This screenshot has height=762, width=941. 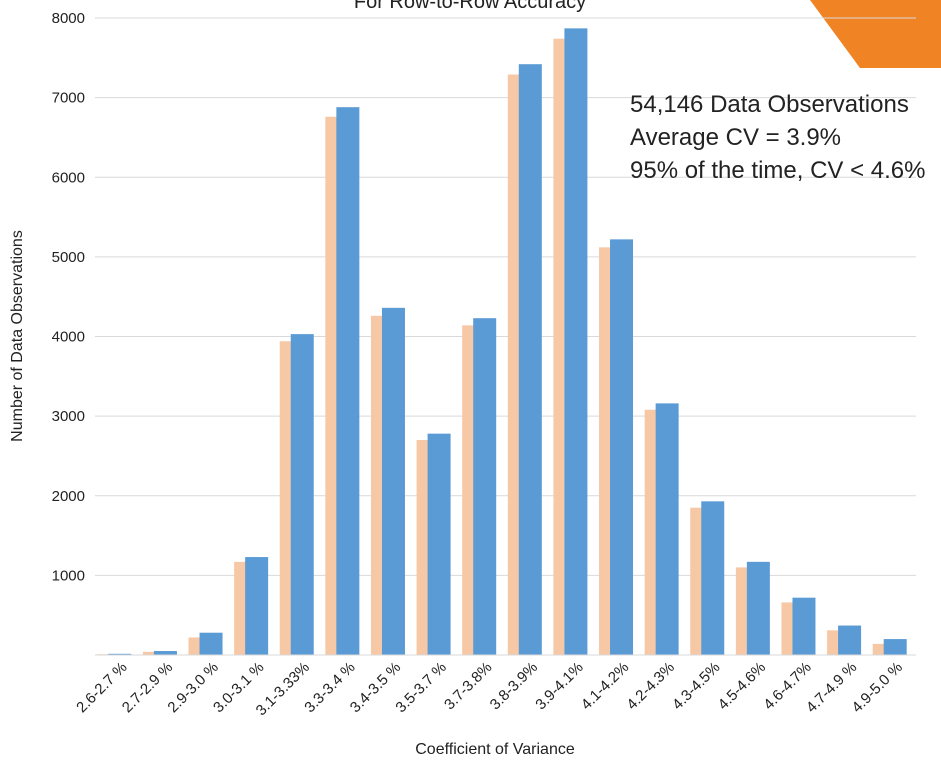 What do you see at coordinates (495, 749) in the screenshot?
I see `x-axis-title: Coefficient of Variance` at bounding box center [495, 749].